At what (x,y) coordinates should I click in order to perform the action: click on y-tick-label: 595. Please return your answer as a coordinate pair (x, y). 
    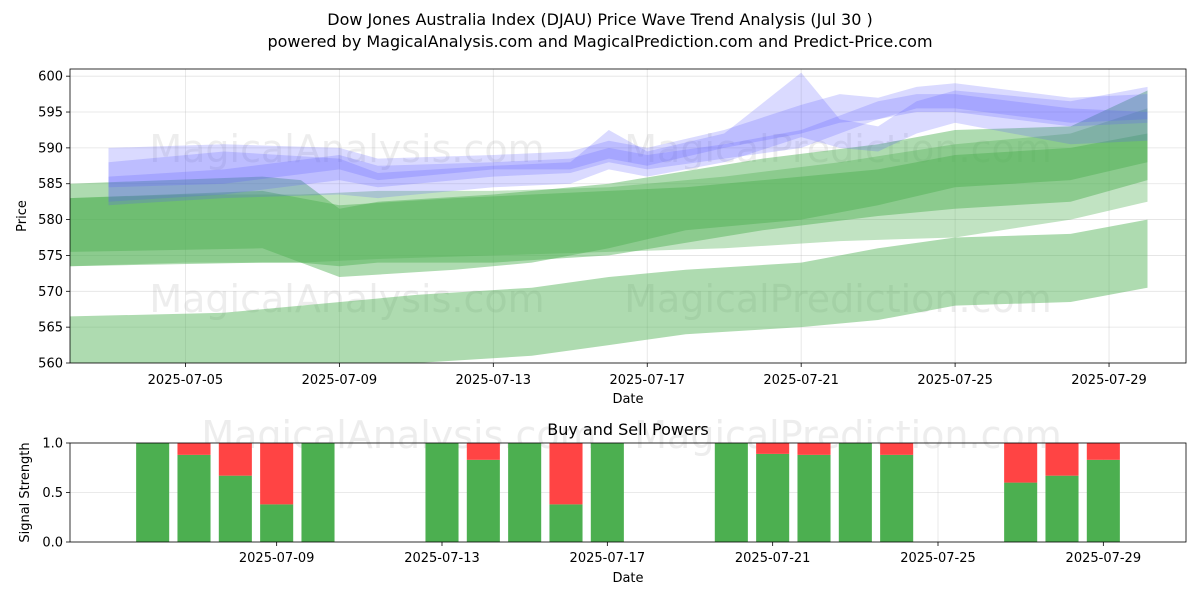
    Looking at the image, I should click on (50, 113).